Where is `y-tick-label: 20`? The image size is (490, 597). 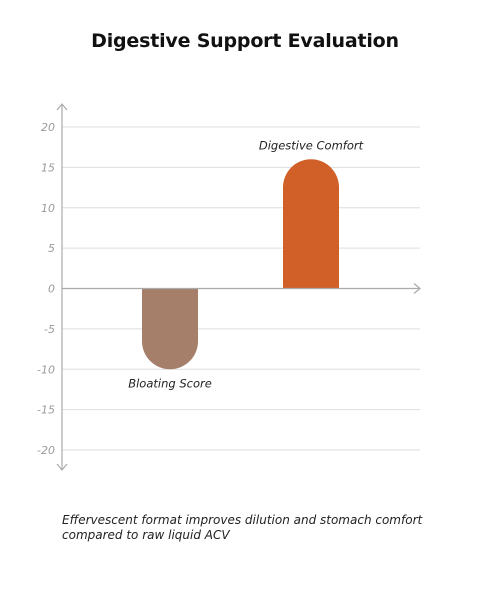
y-tick-label: 20 is located at coordinates (48, 127).